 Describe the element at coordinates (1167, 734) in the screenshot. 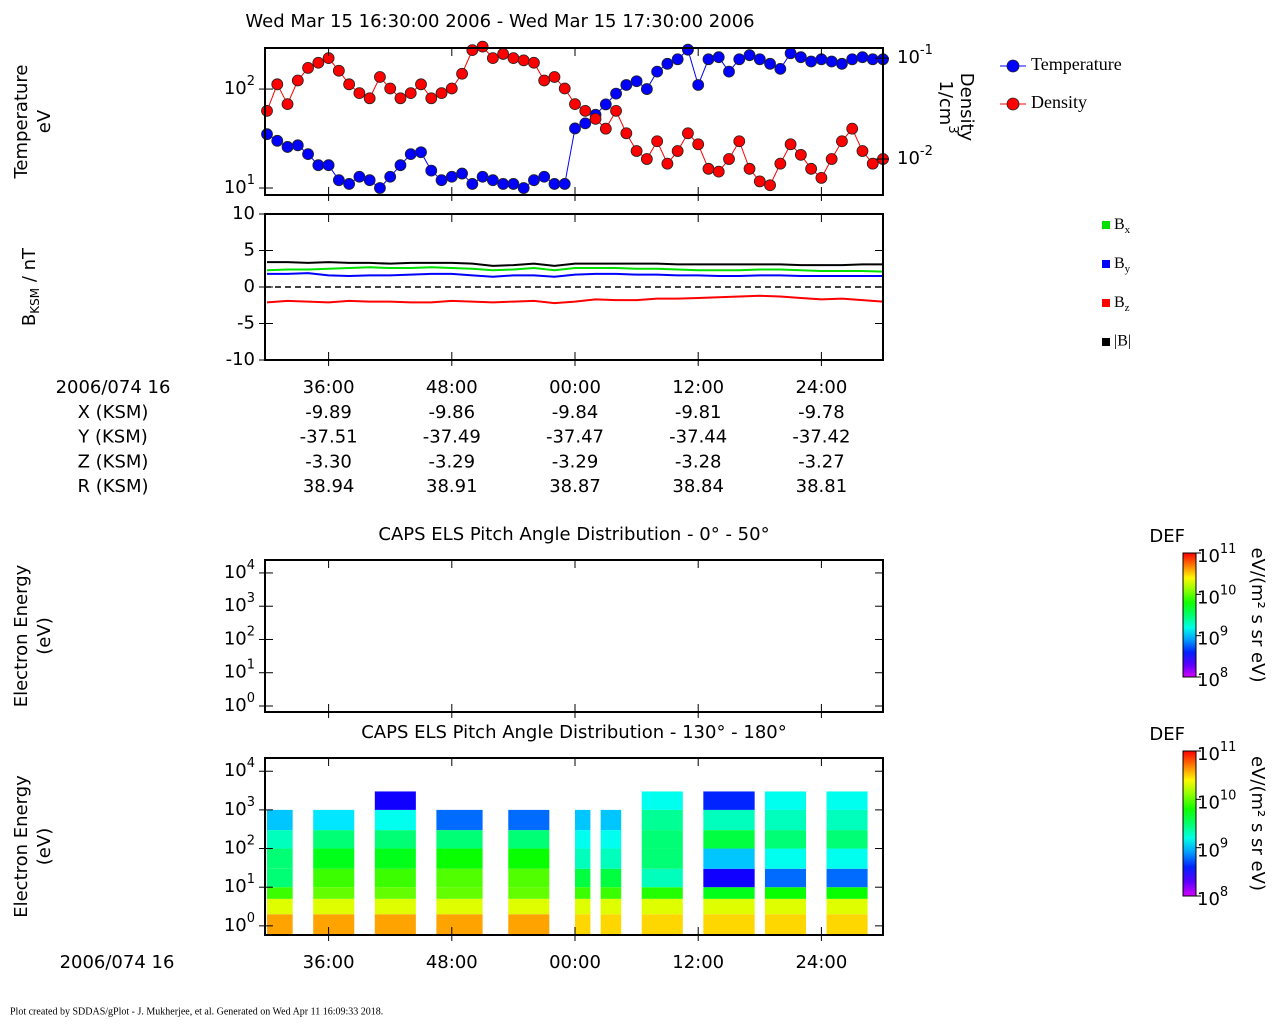

I see `colorbar-label: DEF` at that location.